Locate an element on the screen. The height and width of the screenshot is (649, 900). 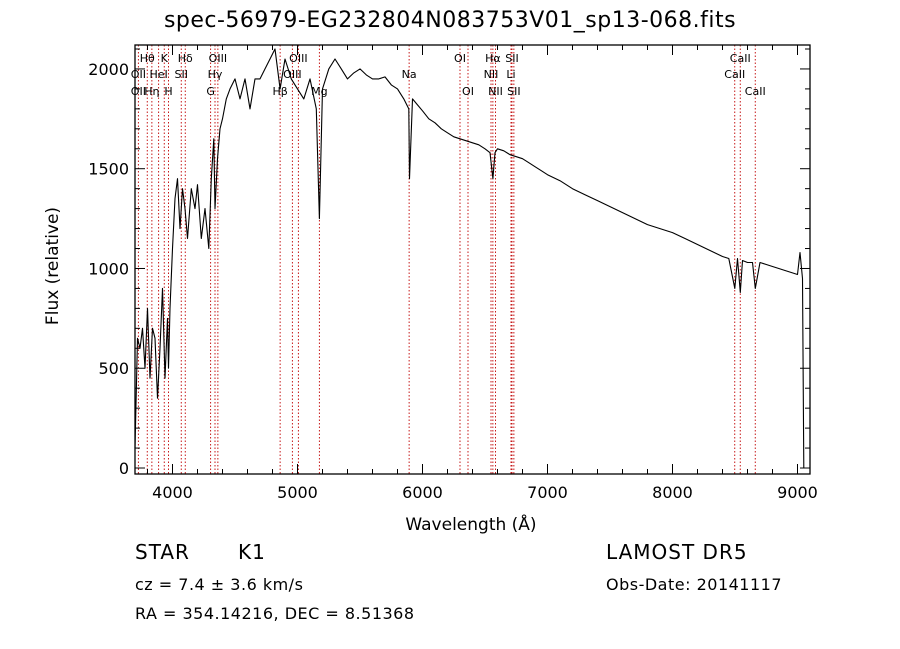
line-marker-label: K is located at coordinates (165, 58).